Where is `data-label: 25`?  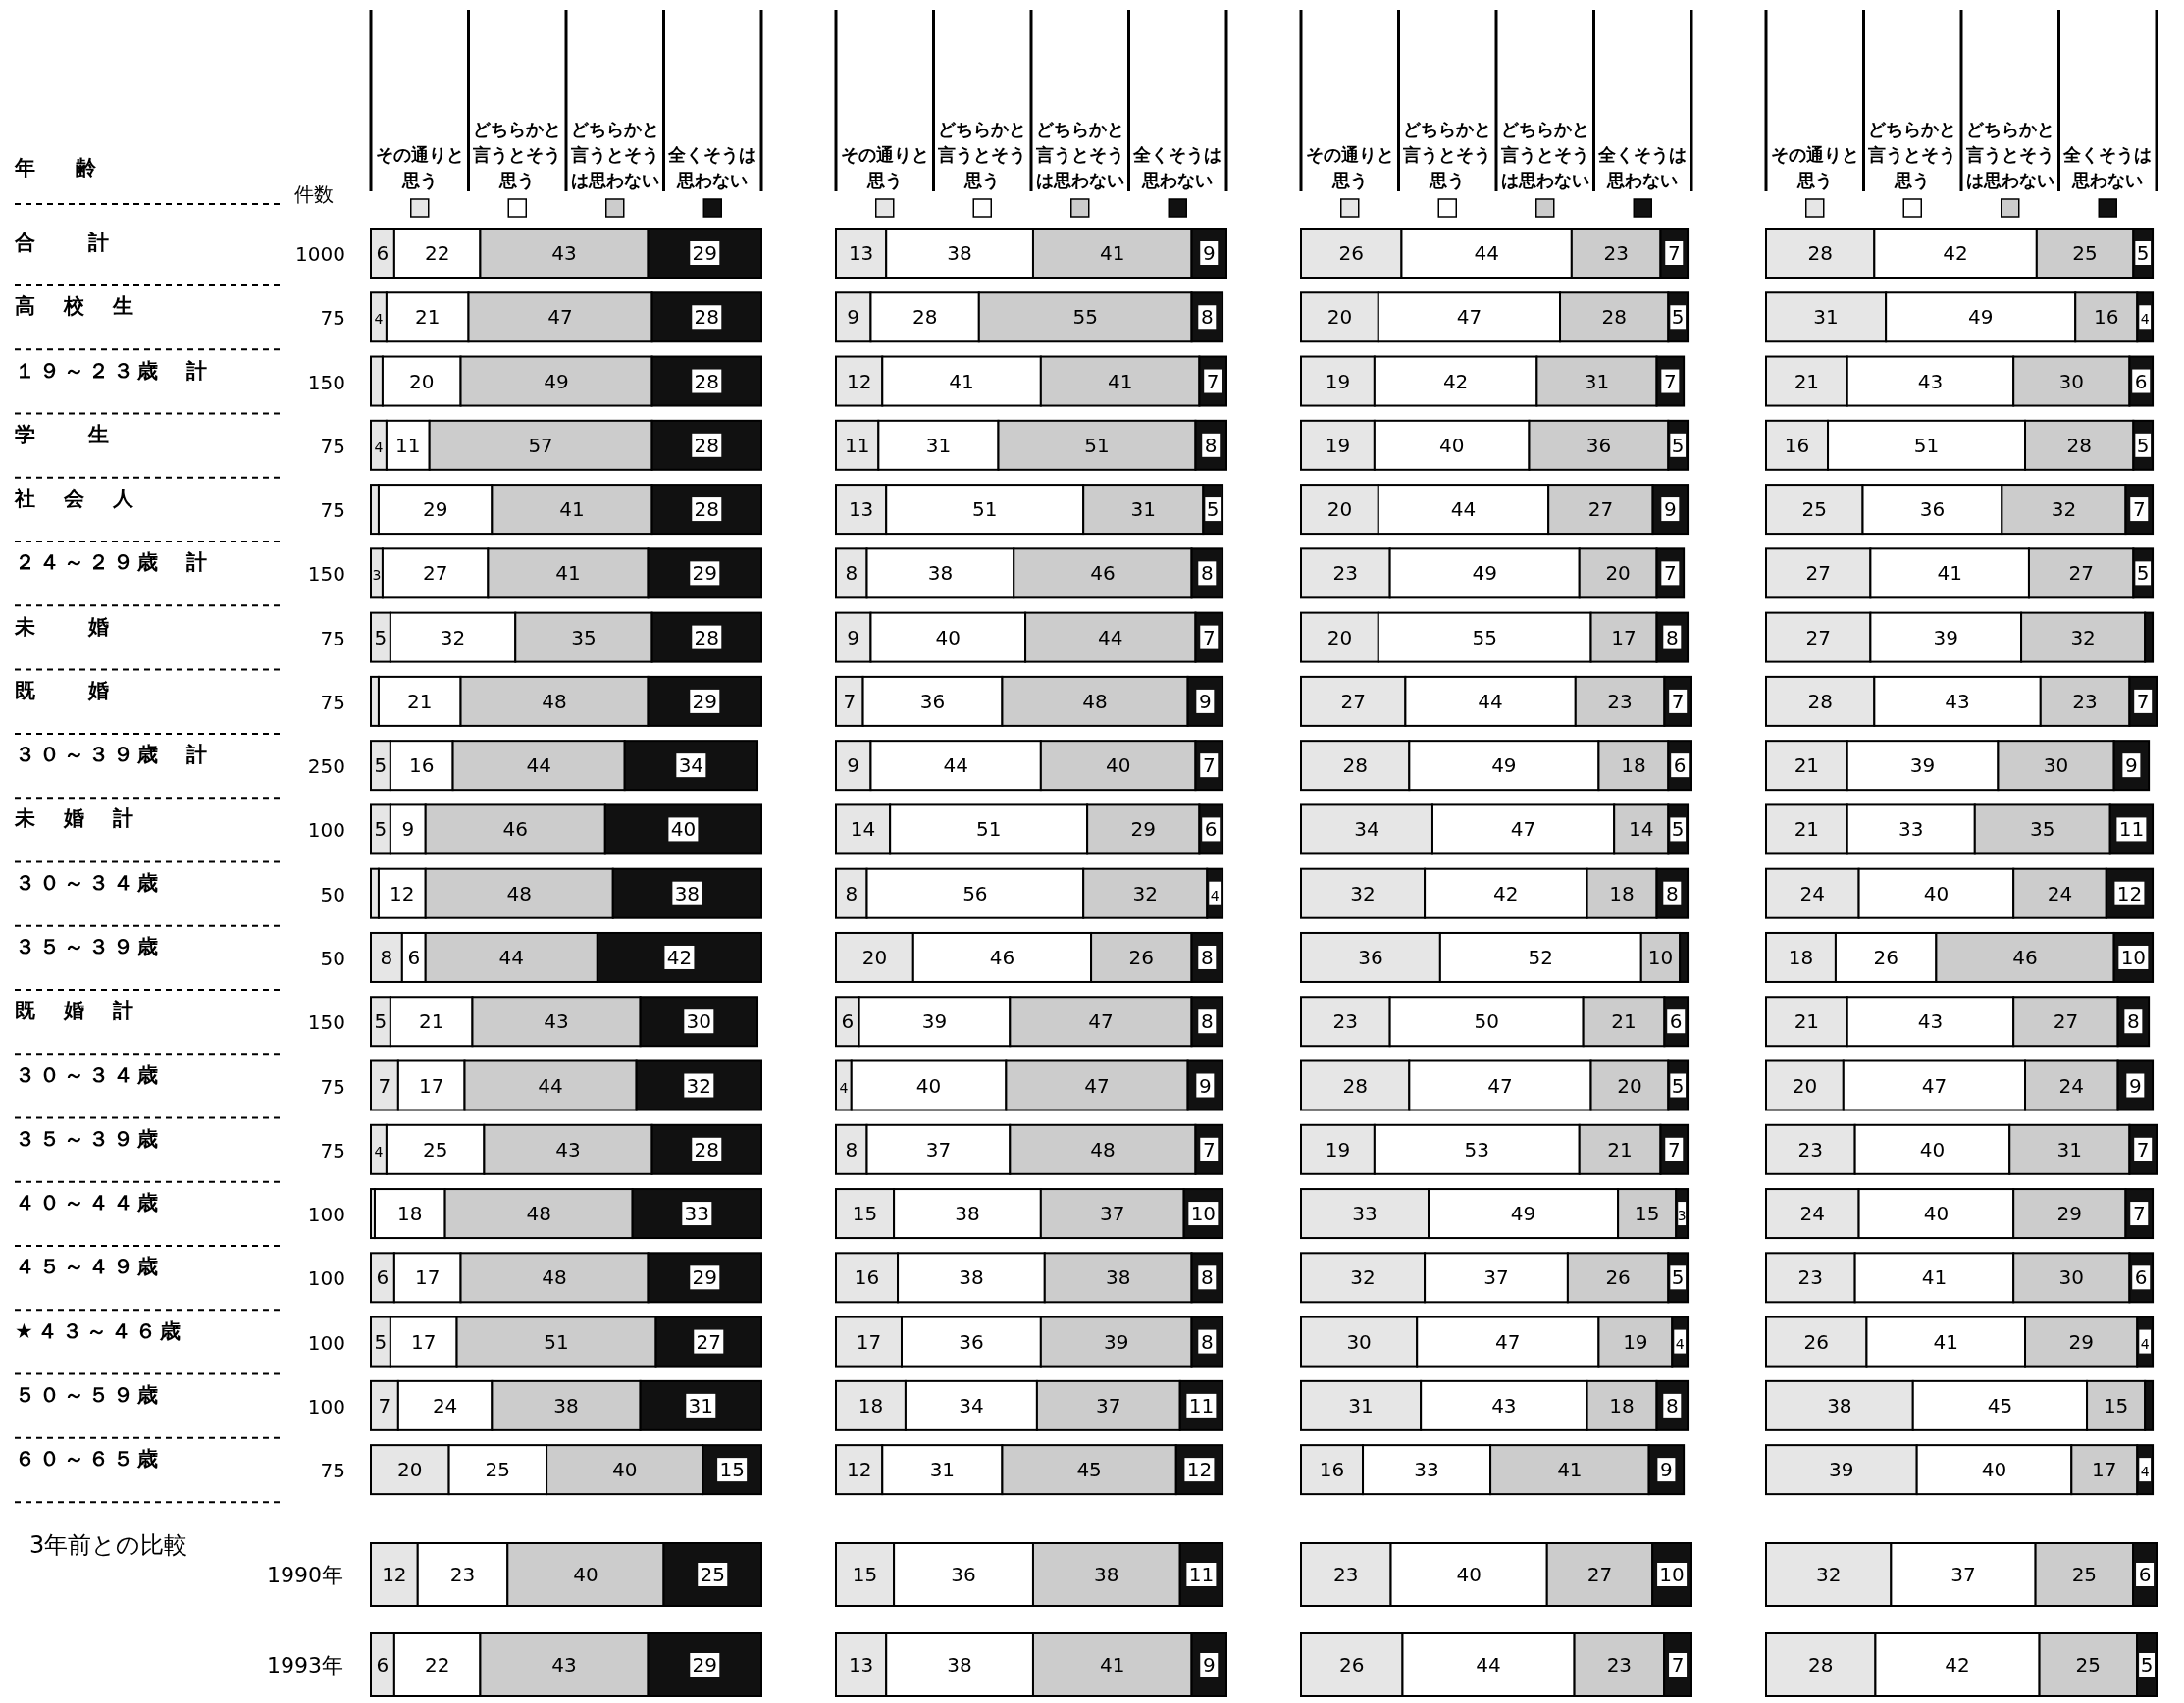
data-label: 25 is located at coordinates (435, 1149).